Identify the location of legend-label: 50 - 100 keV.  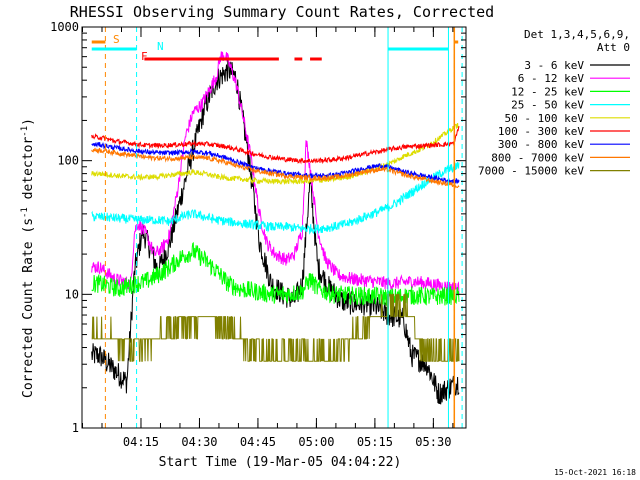
(545, 118).